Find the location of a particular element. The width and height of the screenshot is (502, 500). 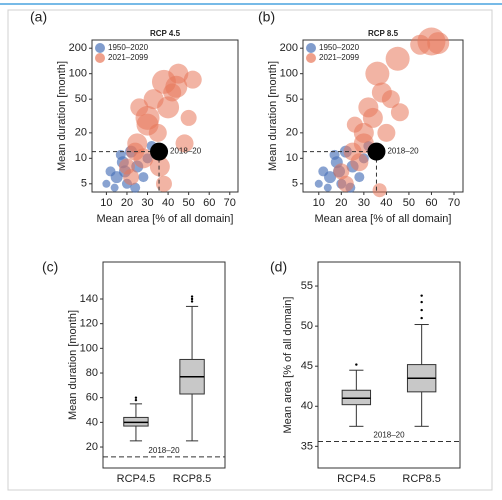

x-tick-label: 40 is located at coordinates (168, 203).